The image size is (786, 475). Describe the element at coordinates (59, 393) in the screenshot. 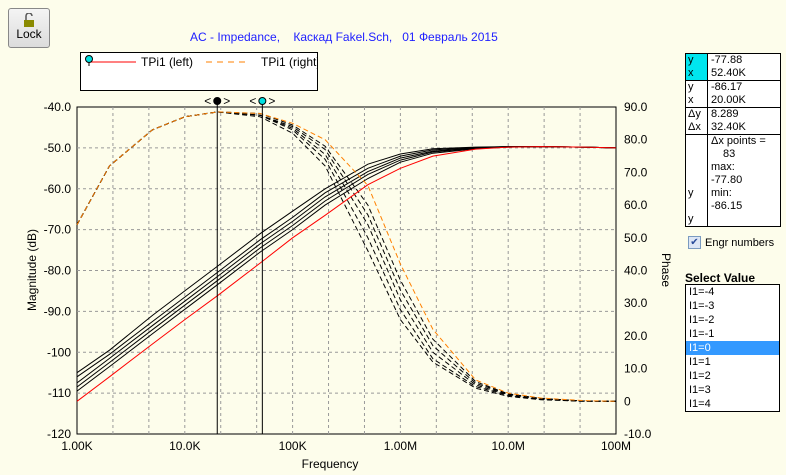

I see `y-tick-label: -110` at that location.